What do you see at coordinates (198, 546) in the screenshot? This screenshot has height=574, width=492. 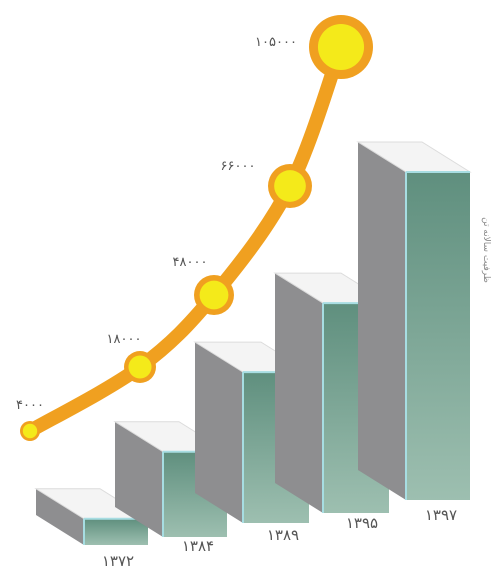 I see `year-label-2: ۱۳۸۴` at bounding box center [198, 546].